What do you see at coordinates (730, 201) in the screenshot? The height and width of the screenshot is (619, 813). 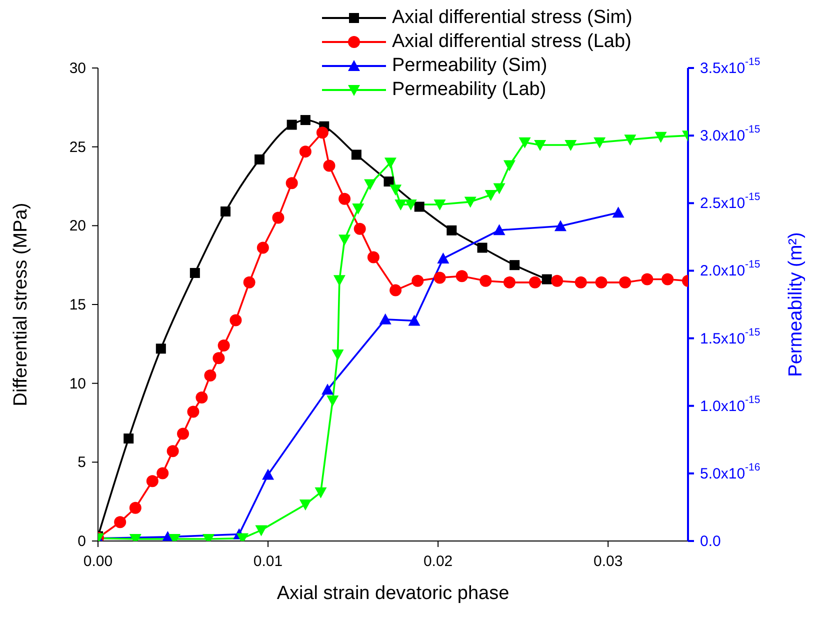 I see `y2-tick-label: 2.5x10$^{-15}$` at bounding box center [730, 201].